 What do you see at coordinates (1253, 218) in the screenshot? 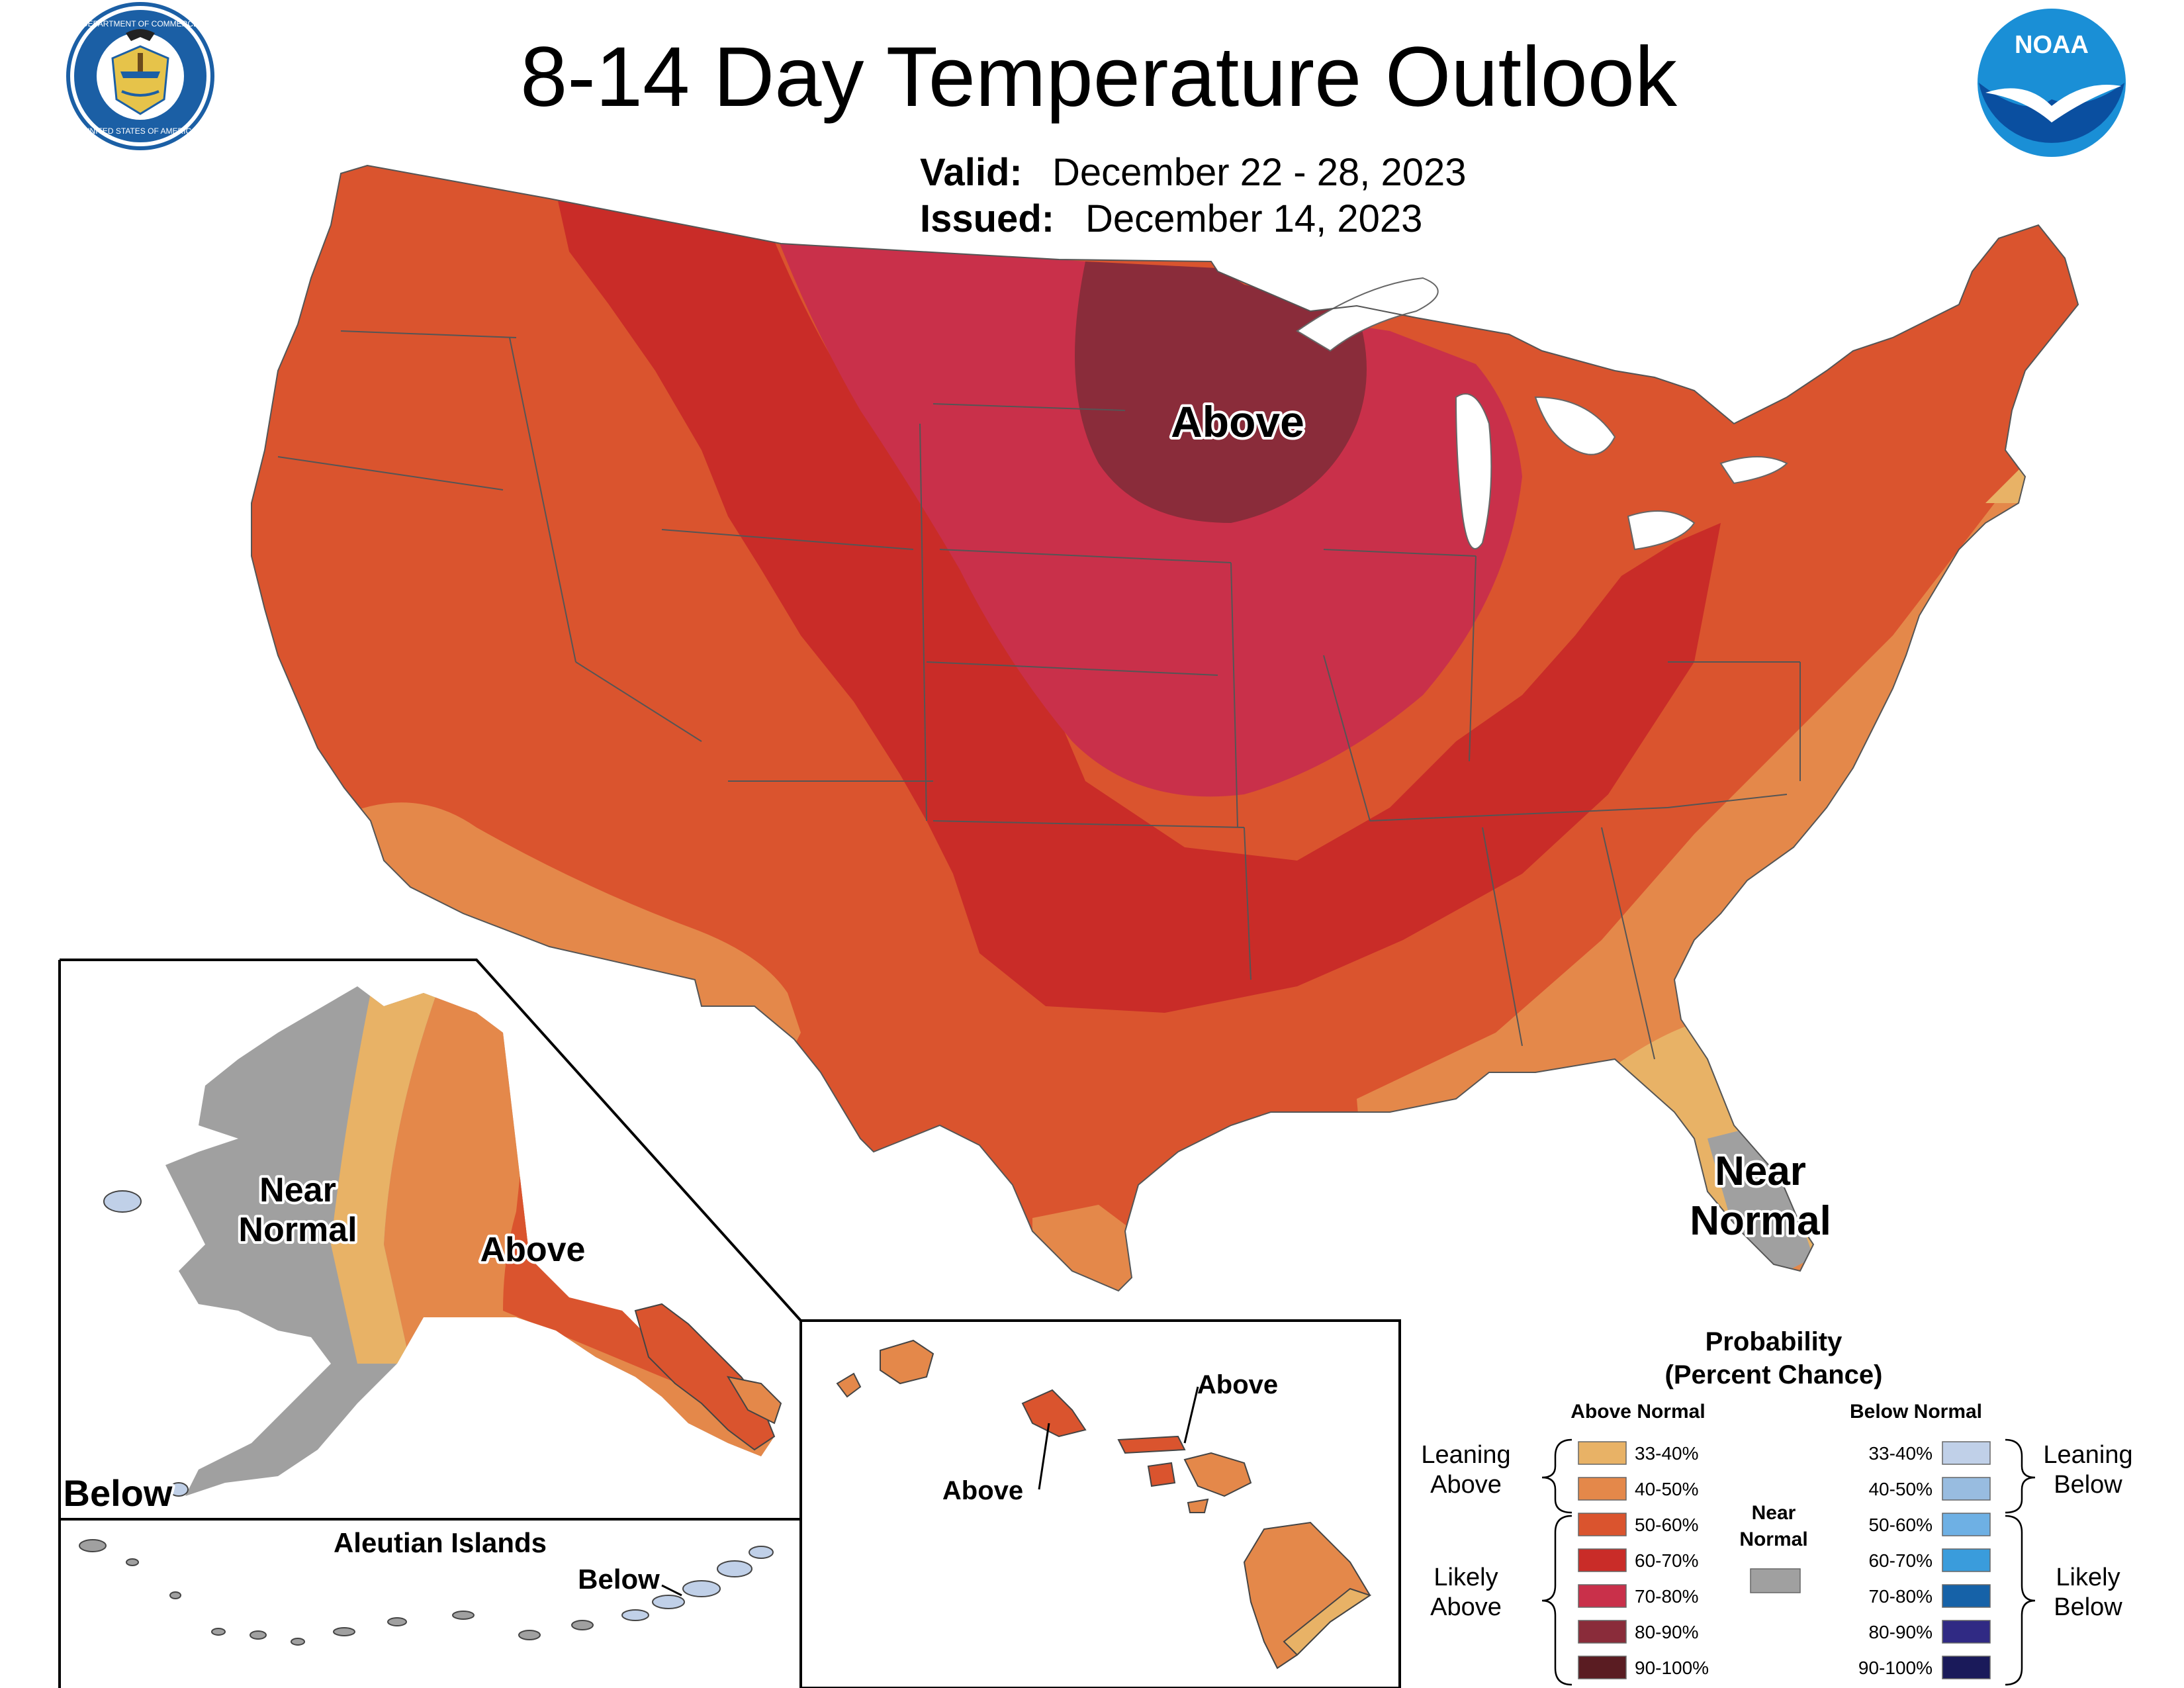
I see `issued-date: December 14, 2023` at bounding box center [1253, 218].